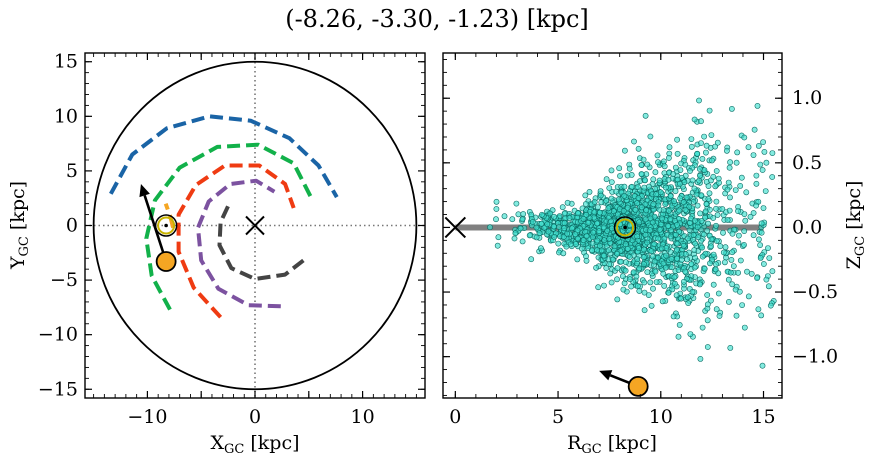 Image resolution: width=874 pixels, height=464 pixels. Describe the element at coordinates (815, 292) in the screenshot. I see `rz-ytick-label-3: −0.5` at that location.